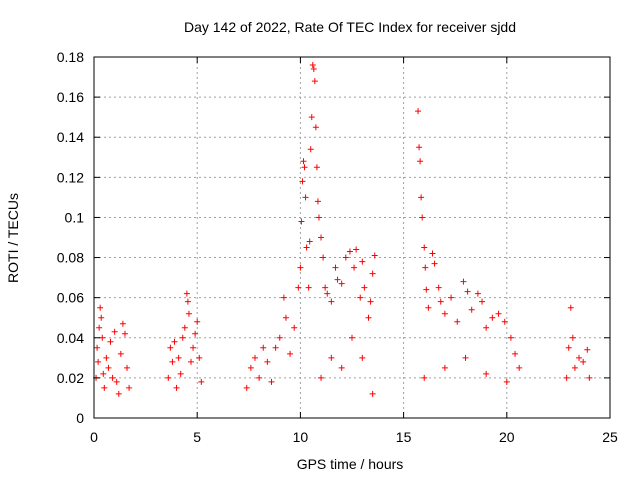  Describe the element at coordinates (350, 464) in the screenshot. I see `x-axis-label: GPS time / hours` at that location.